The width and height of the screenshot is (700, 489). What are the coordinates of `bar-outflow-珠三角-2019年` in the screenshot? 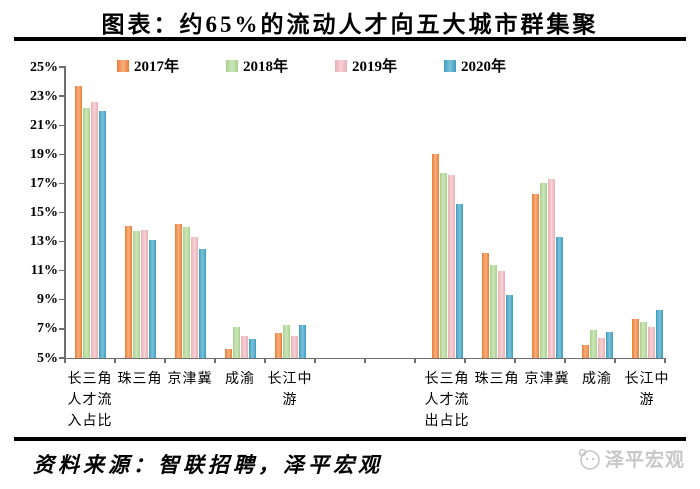 It's located at (501, 314).